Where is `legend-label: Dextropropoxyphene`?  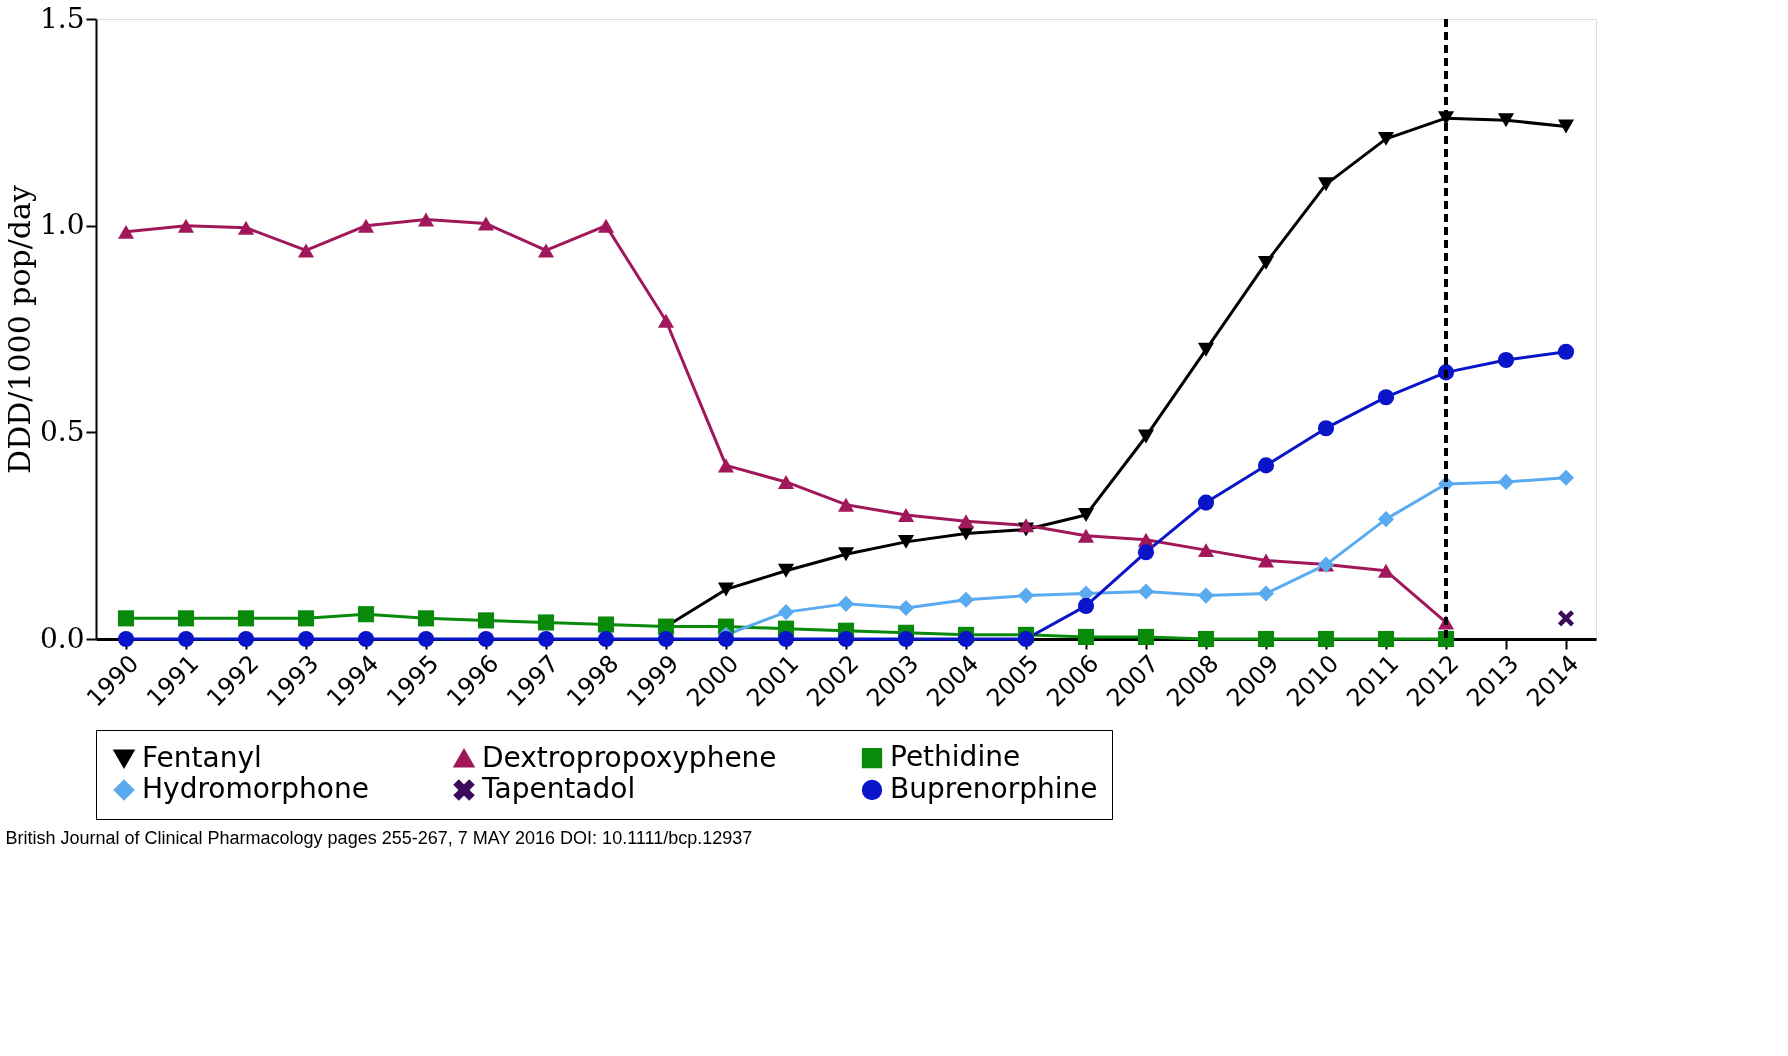
legend-label: Dextropropoxyphene is located at coordinates (629, 757).